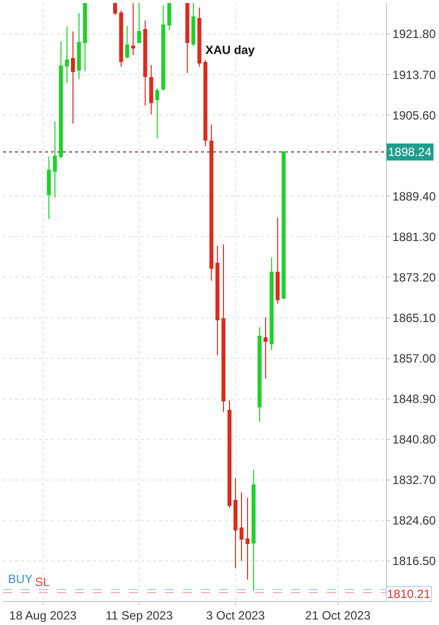 This screenshot has height=625, width=439. What do you see at coordinates (20, 579) in the screenshot?
I see `ref-line-label: BUY` at bounding box center [20, 579].